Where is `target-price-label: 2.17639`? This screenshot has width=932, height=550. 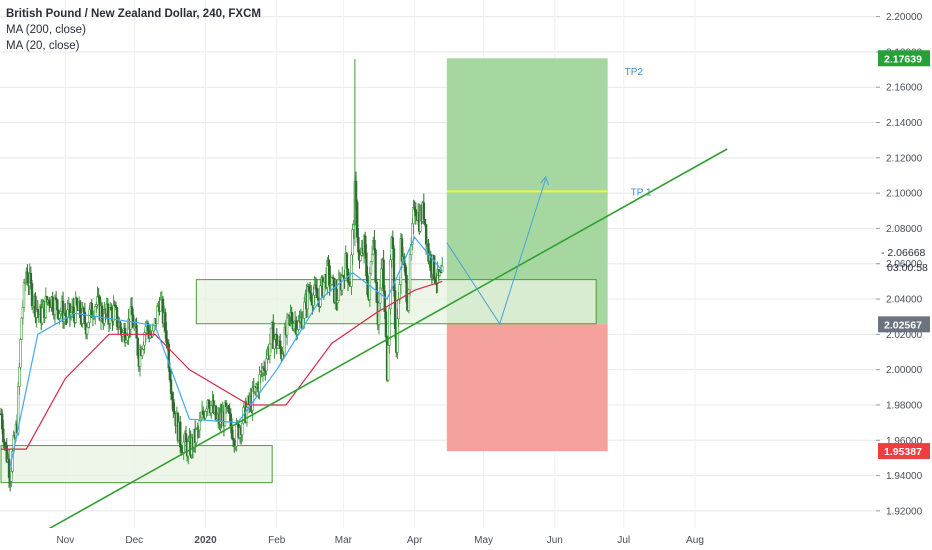
target-price-label: 2.17639 is located at coordinates (903, 59).